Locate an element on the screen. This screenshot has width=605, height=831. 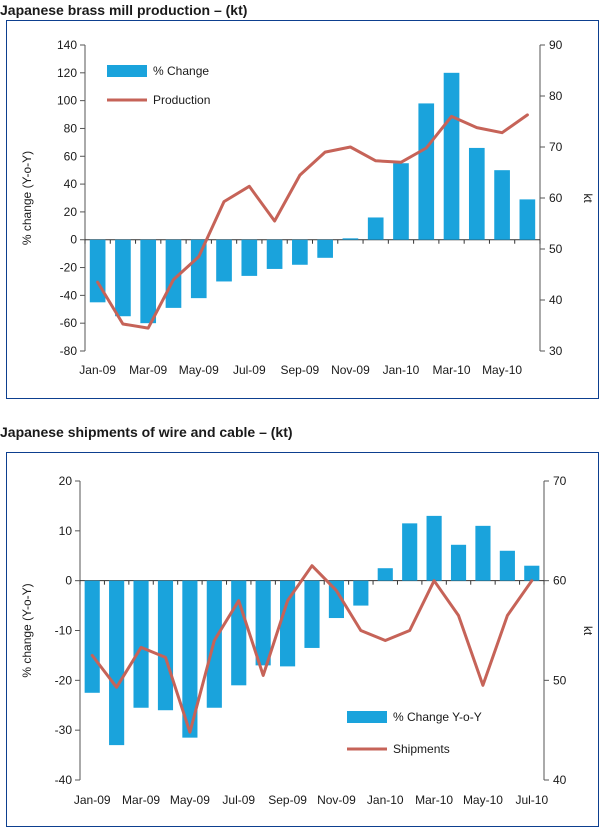
legend-label-line: Shipments is located at coordinates (421, 749).